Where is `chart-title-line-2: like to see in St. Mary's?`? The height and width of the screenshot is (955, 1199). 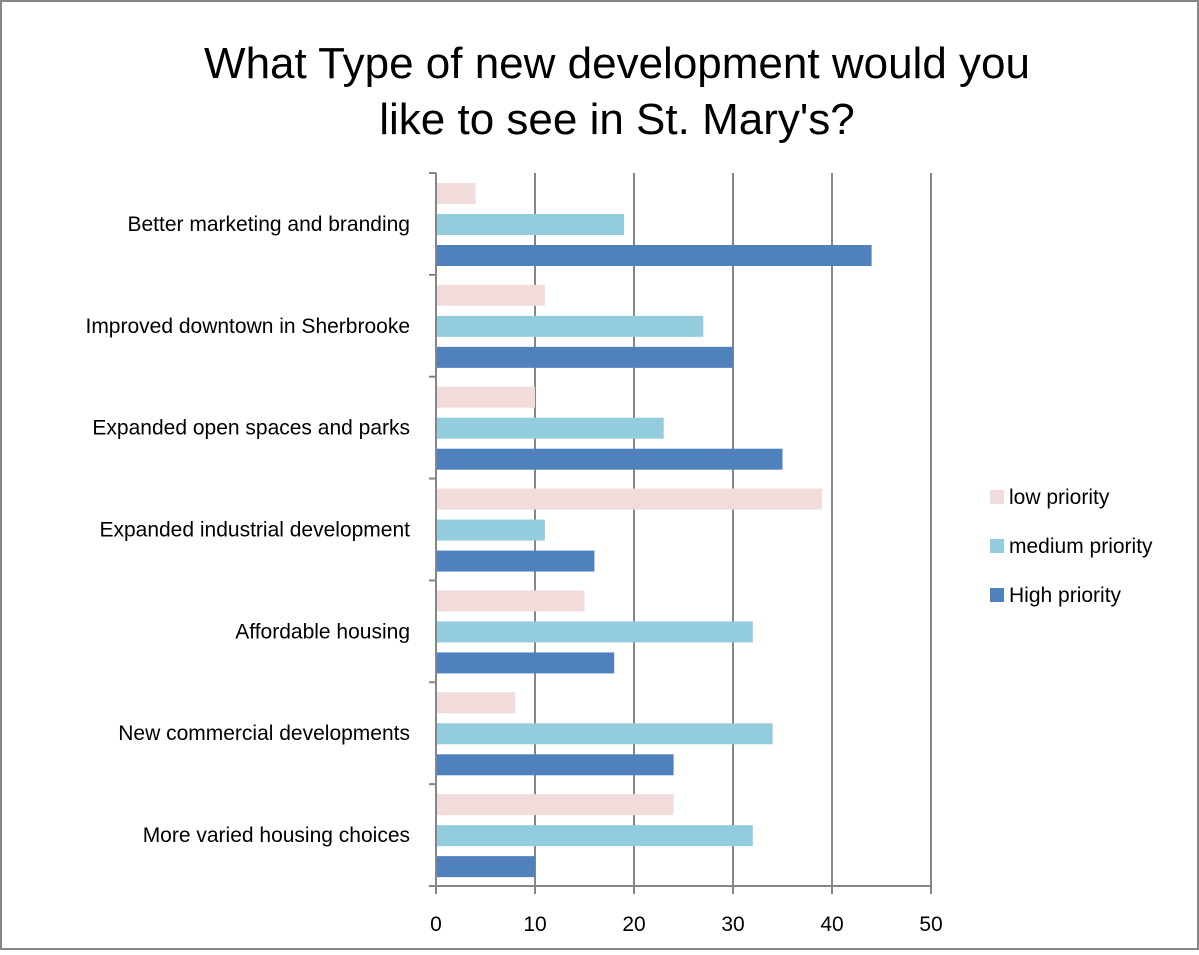 chart-title-line-2: like to see in St. Mary's? is located at coordinates (616, 119).